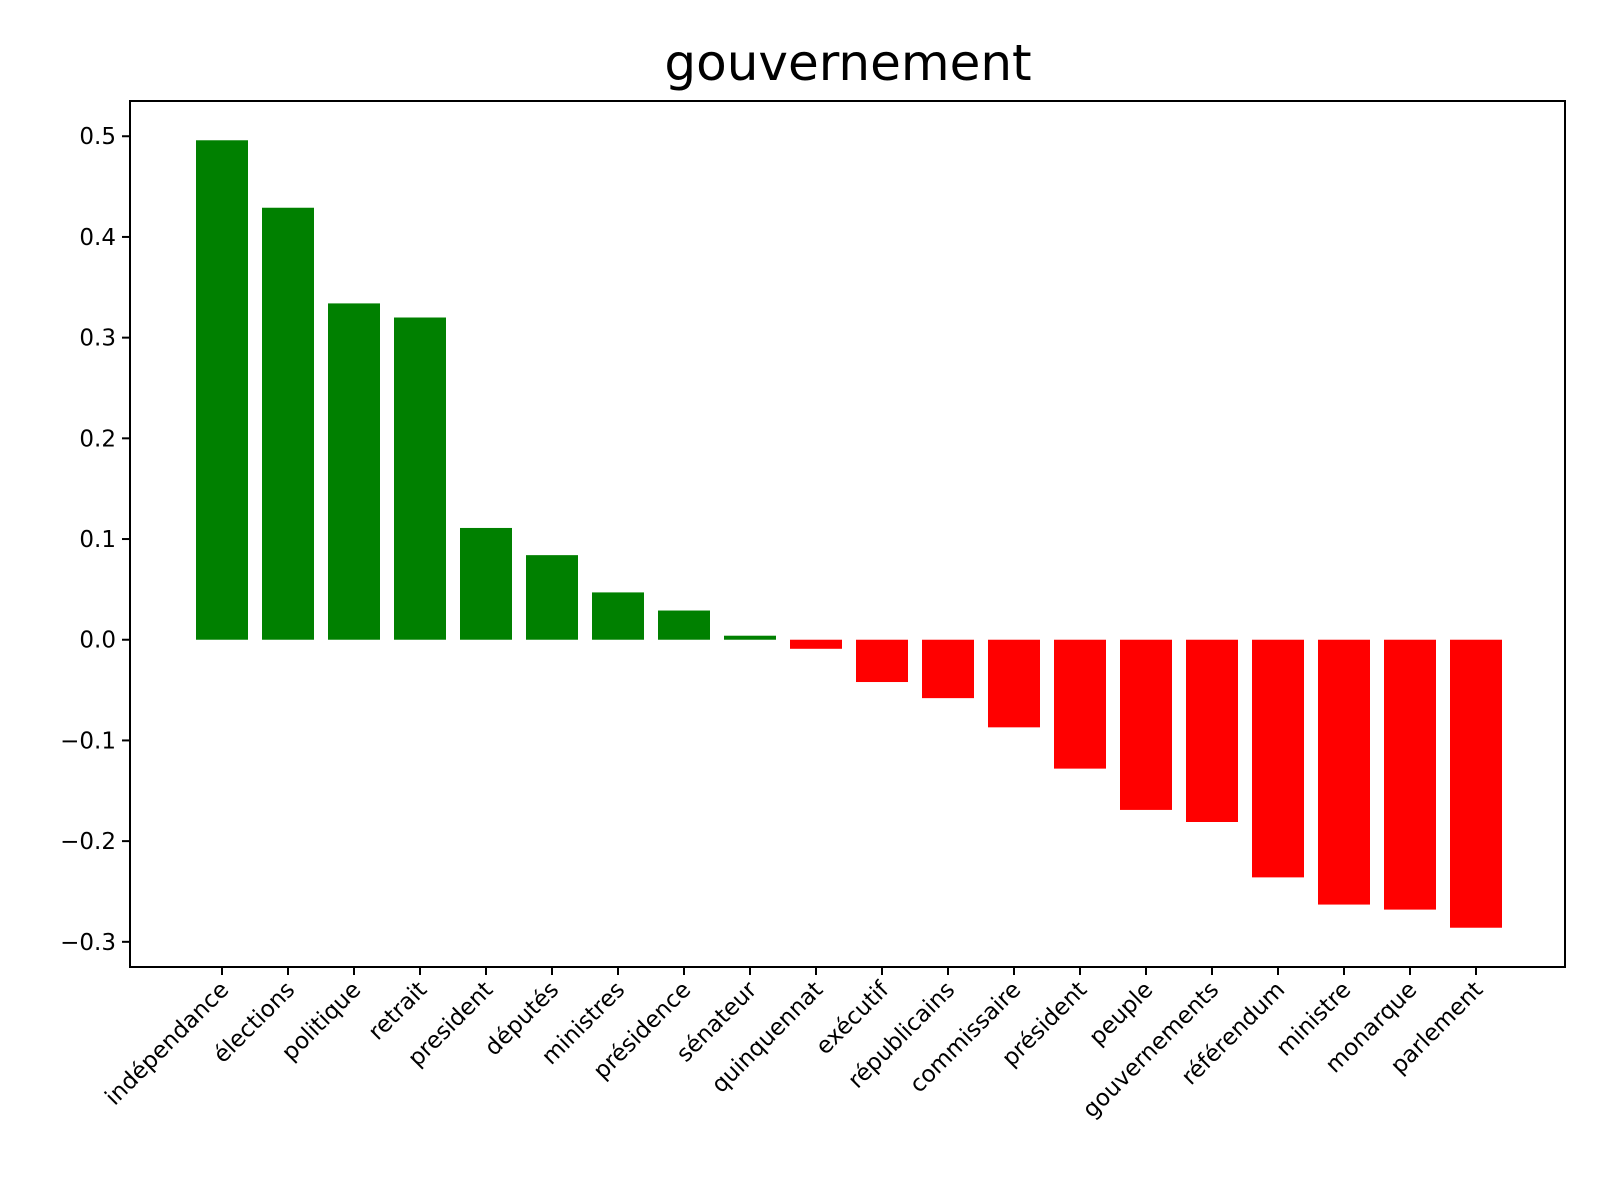 The image size is (1600, 1200). I want to click on y-axis: 0.5 0.4 0.3 0.2 0.1 0.0 −0.1 −0.2 −0.3, so click(95, 540).